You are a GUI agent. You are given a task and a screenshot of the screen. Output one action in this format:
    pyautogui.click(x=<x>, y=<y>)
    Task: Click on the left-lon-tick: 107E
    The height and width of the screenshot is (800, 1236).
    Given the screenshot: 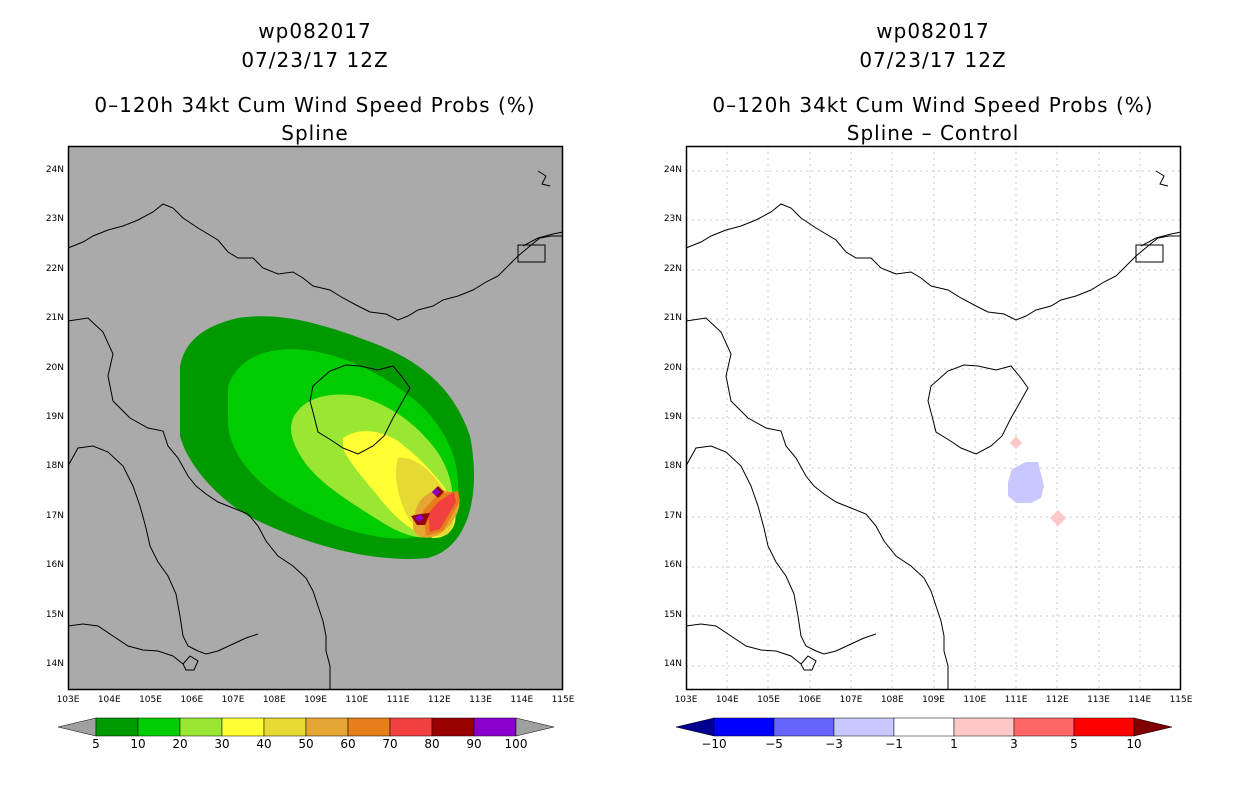 What is the action you would take?
    pyautogui.click(x=233, y=700)
    